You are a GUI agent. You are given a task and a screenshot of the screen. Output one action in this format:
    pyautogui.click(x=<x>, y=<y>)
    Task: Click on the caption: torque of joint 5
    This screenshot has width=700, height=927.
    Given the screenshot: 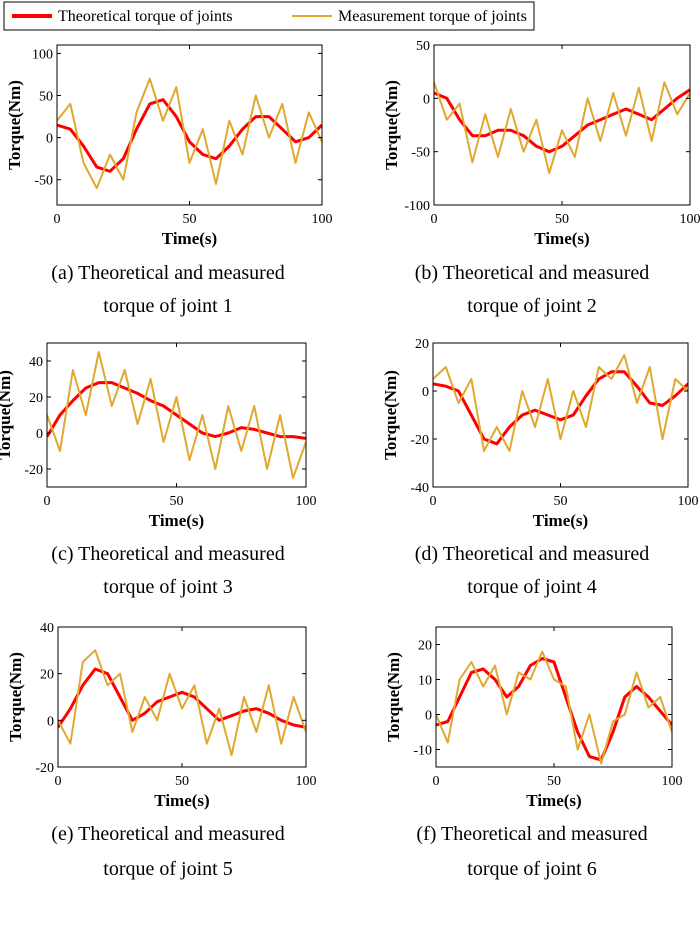 What is the action you would take?
    pyautogui.click(x=167, y=869)
    